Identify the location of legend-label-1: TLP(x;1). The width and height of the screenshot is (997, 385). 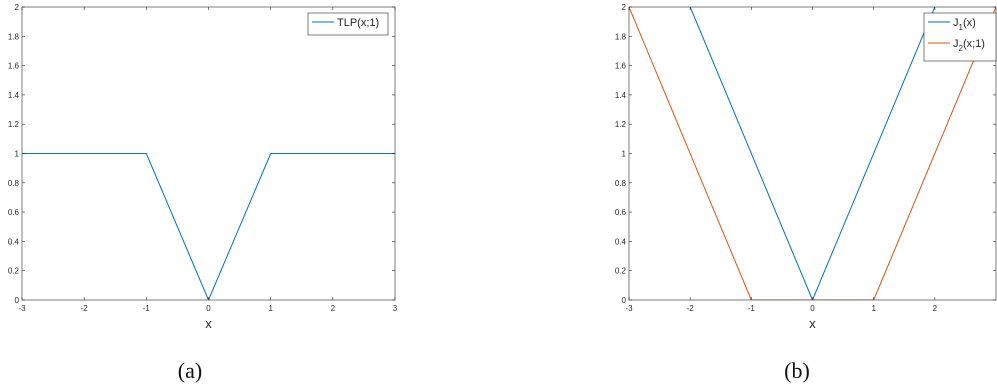
(358, 23).